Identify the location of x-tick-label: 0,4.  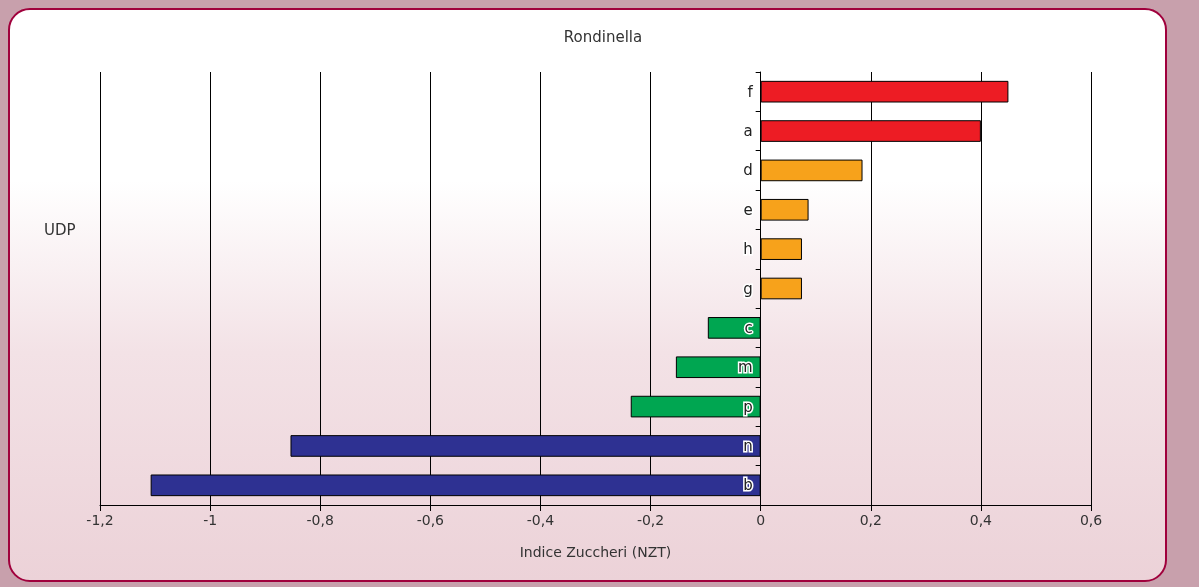
(981, 520).